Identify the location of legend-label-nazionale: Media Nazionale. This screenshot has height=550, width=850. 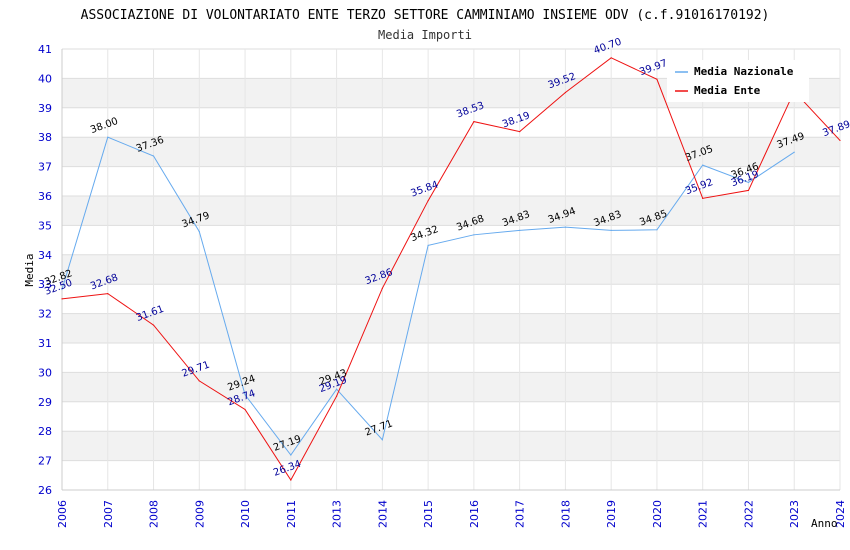
(744, 71).